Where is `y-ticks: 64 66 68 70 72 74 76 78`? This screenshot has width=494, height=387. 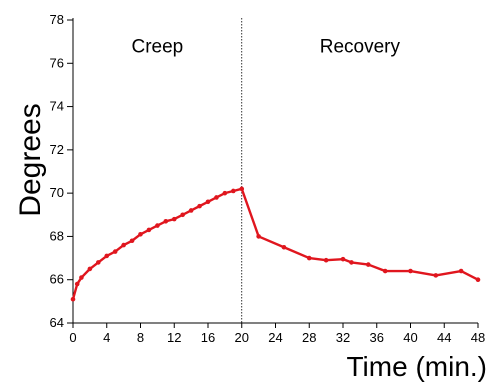 y-ticks: 64 66 68 70 72 74 76 78 is located at coordinates (61, 171).